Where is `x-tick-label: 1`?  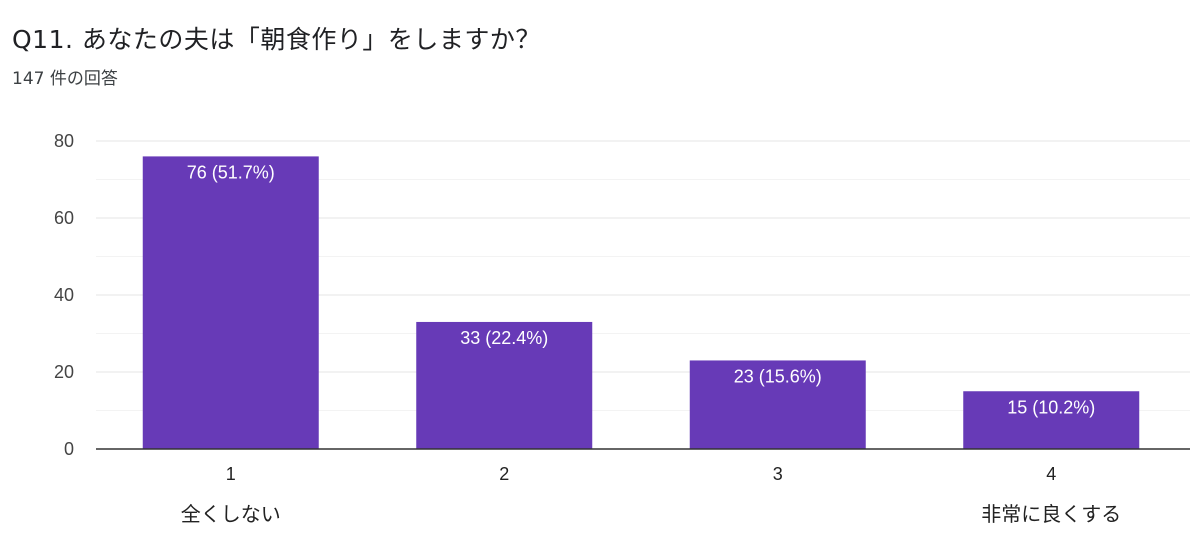 x-tick-label: 1 is located at coordinates (231, 474).